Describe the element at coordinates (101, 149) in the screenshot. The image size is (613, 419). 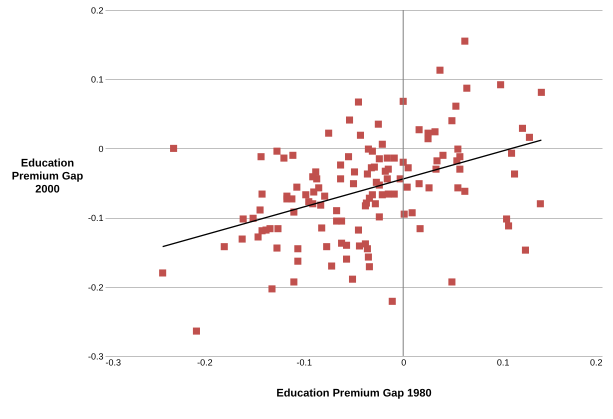
I see `y-tick-label: 0` at that location.